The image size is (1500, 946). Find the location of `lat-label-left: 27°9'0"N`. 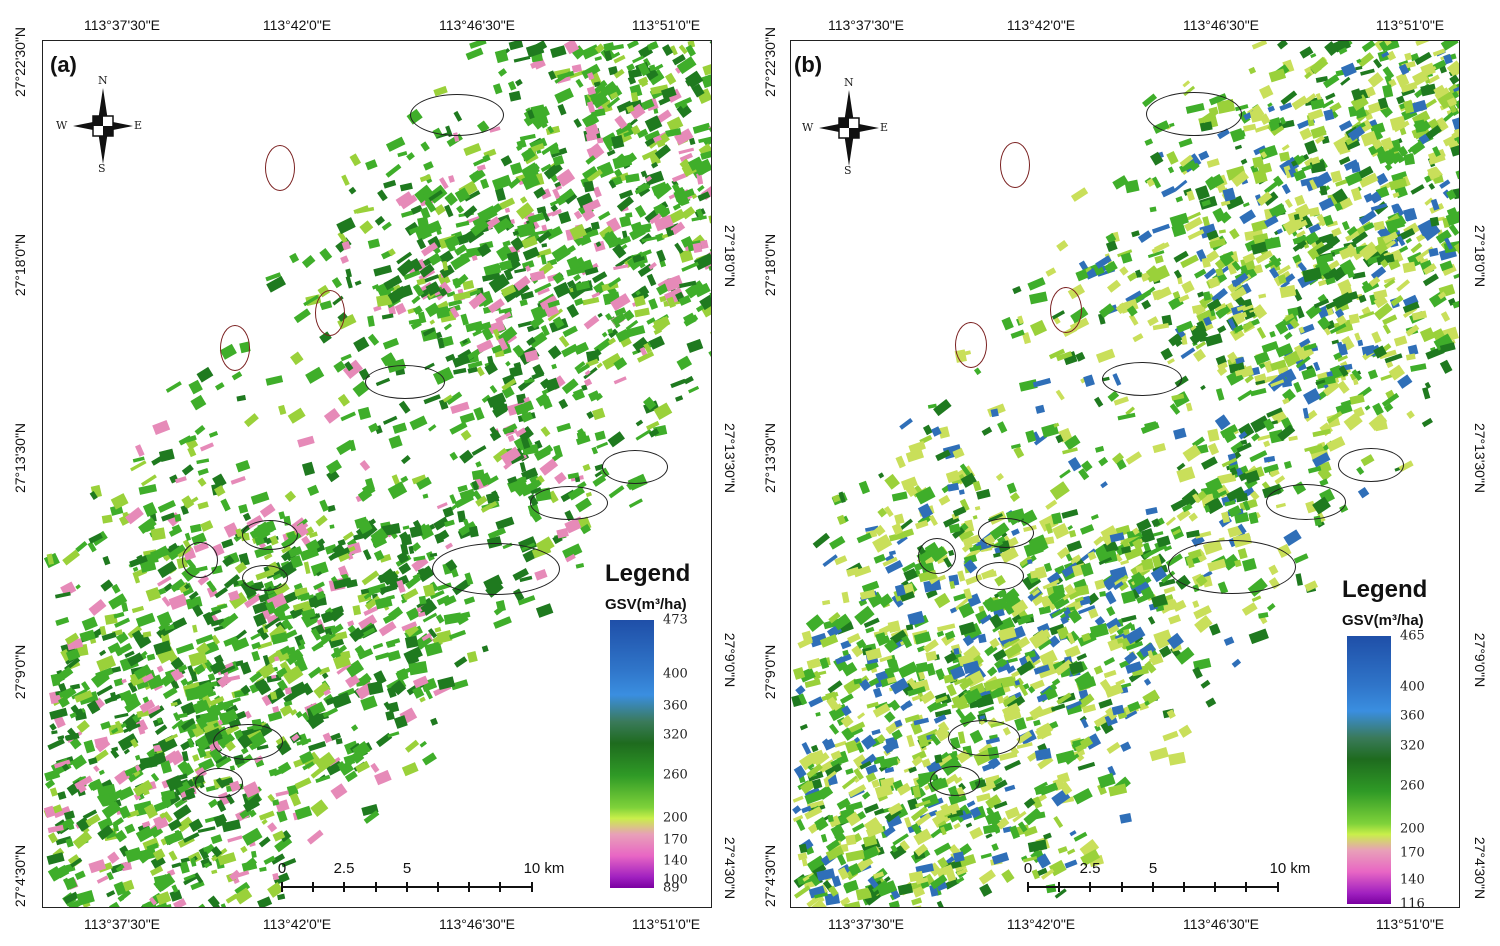

lat-label-left: 27°9'0"N is located at coordinates (770, 672).